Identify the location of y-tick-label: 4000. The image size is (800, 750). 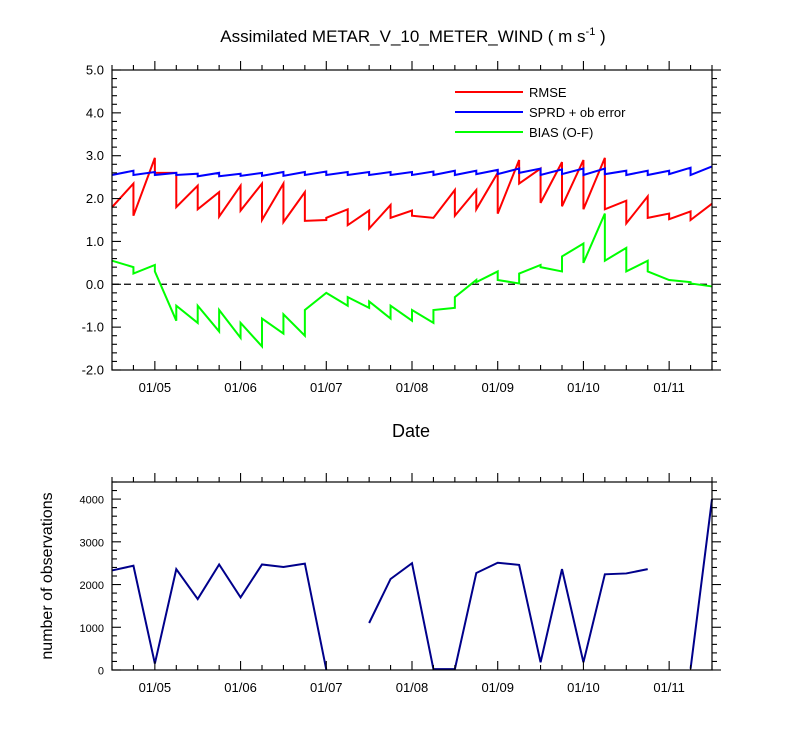
(92, 501).